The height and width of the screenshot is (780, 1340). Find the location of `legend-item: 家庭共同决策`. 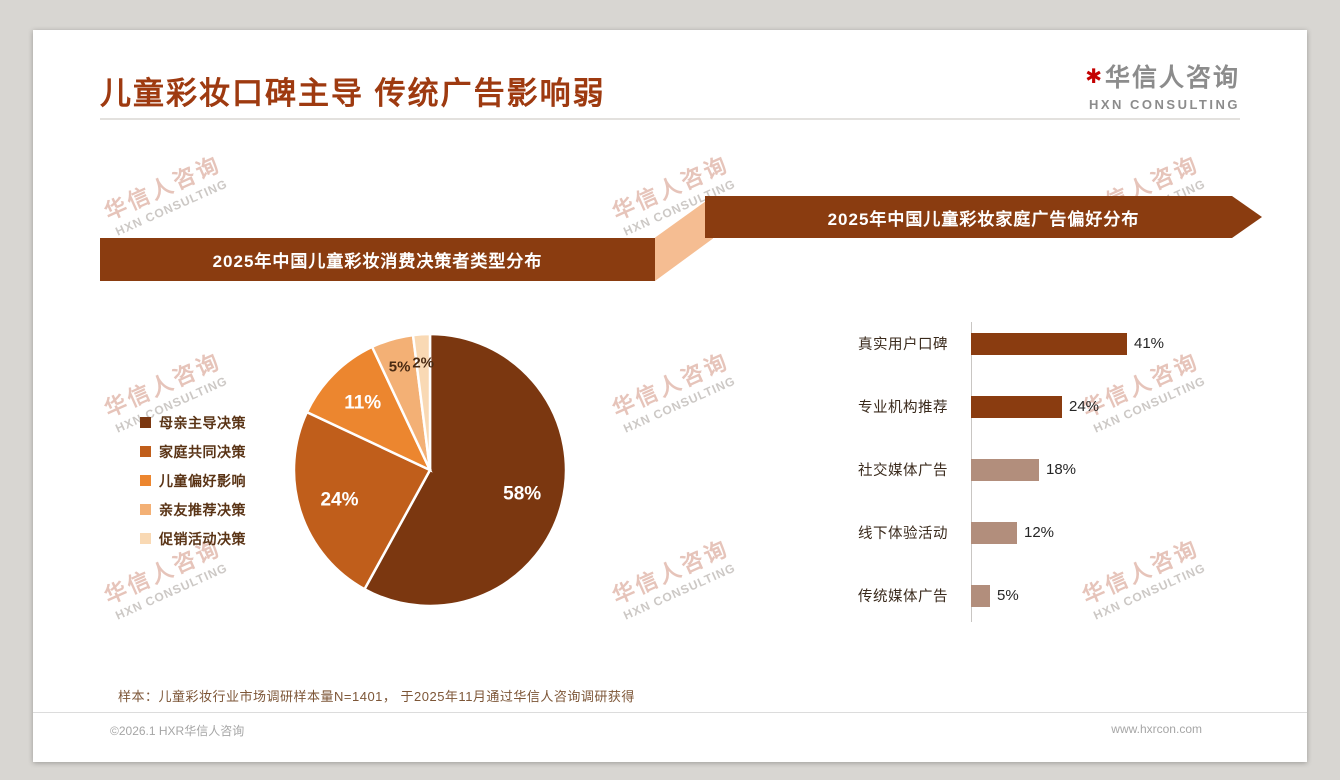

legend-item: 家庭共同决策 is located at coordinates (193, 451).